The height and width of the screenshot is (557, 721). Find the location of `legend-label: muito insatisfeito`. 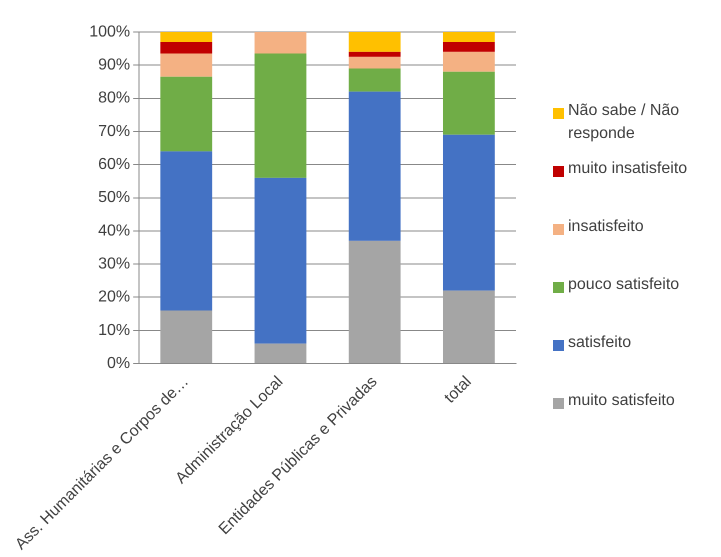

legend-label: muito insatisfeito is located at coordinates (628, 169).